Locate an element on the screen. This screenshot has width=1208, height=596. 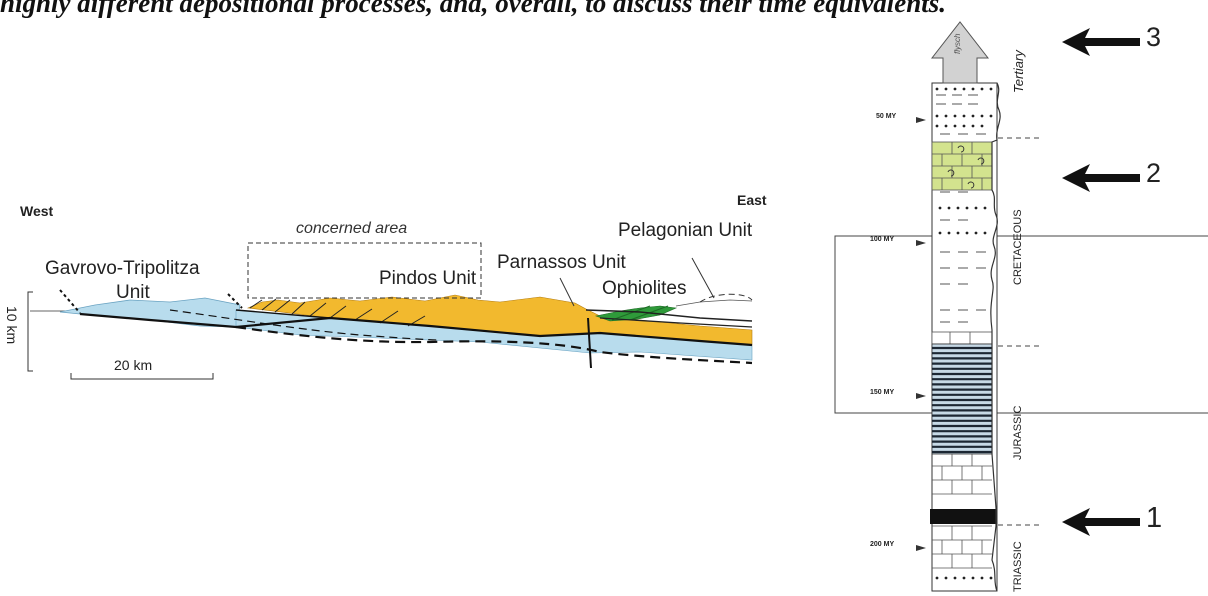
ophiolites-label: Ophiolites is located at coordinates (644, 288).